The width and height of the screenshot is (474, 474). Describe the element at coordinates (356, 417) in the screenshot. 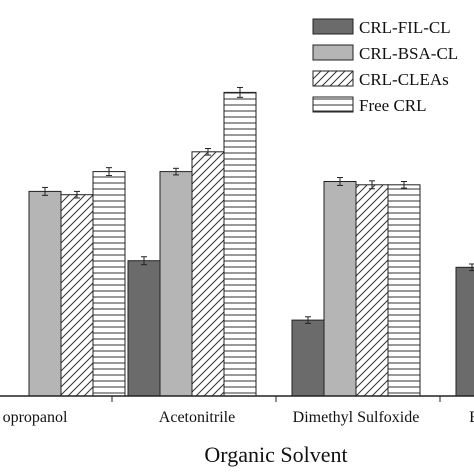

I see `x-tick-label: Dimethyl Sulfoxide` at that location.